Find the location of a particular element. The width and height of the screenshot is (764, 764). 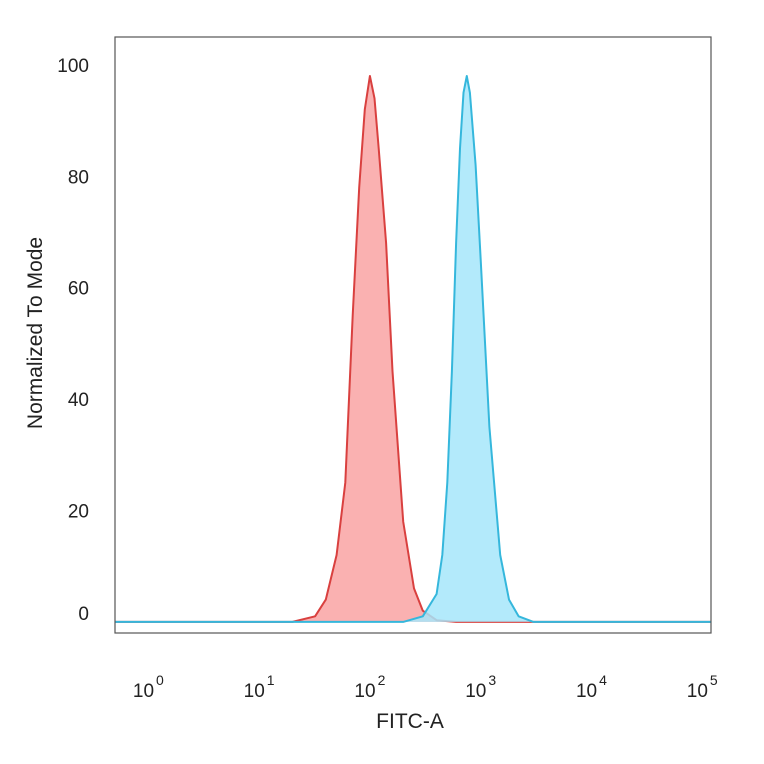

x-tick-label: 10⁵ is located at coordinates (702, 687).